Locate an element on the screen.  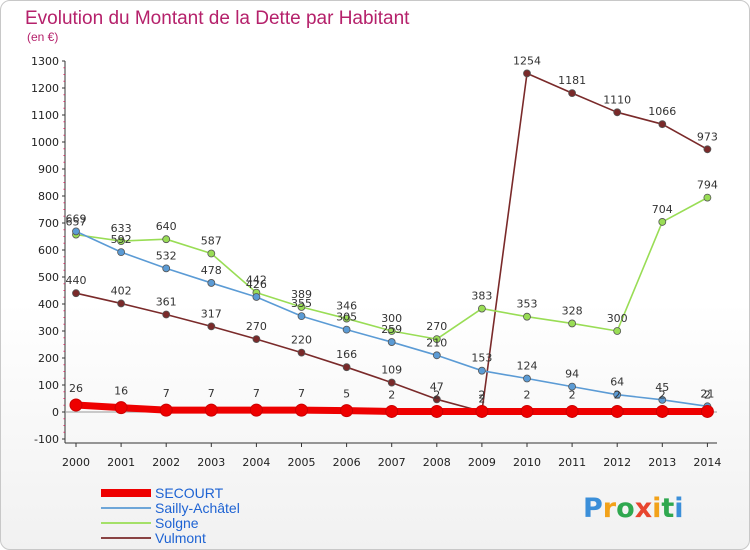
data-label: 47 is located at coordinates (437, 386).